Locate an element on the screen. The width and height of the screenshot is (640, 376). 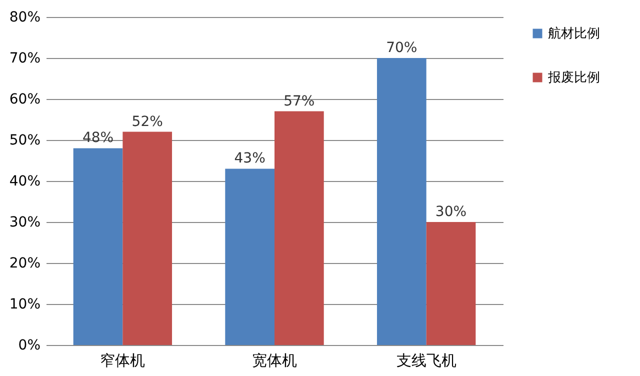
y-tick-label: 0% is located at coordinates (29, 346).